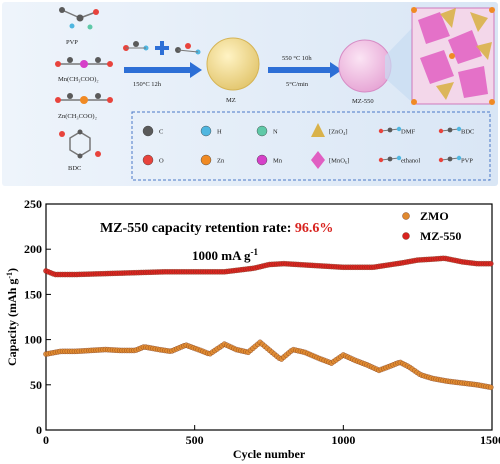 The image size is (500, 464). I want to click on reagent-label-zn-acetate: Zn(CH₃COO)₂, so click(77, 116).